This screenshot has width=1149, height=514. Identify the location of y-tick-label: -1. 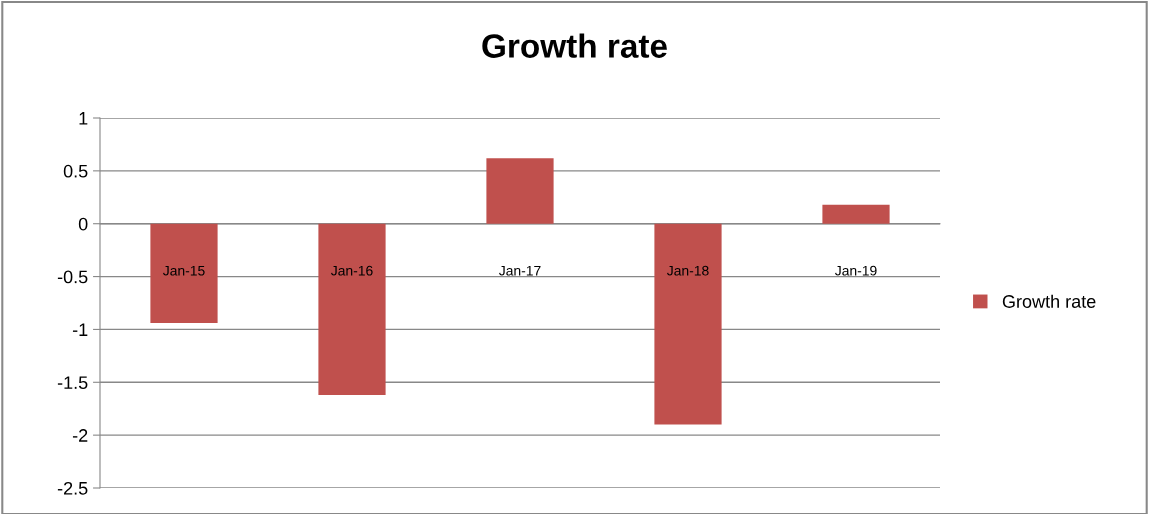
(80, 329).